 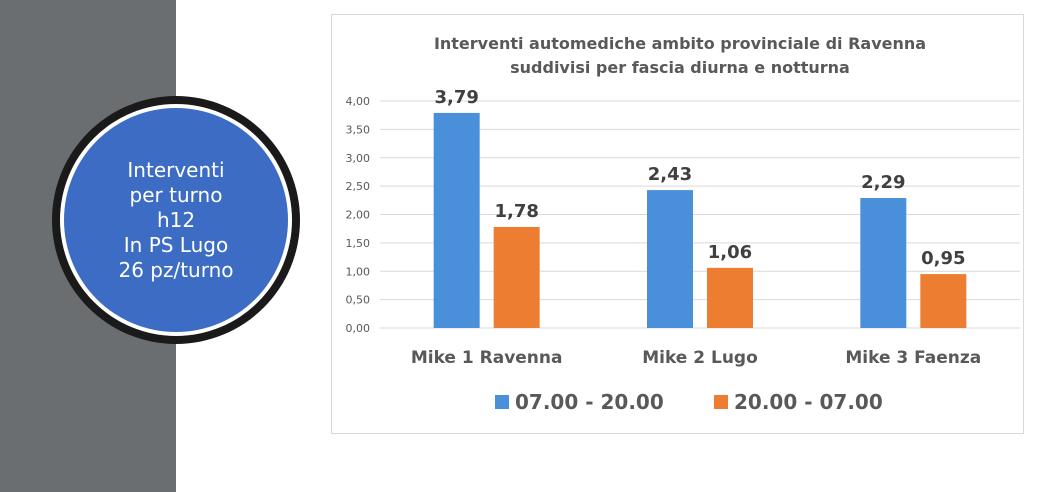 I want to click on badge-line-1: Interventi, so click(x=176, y=169).